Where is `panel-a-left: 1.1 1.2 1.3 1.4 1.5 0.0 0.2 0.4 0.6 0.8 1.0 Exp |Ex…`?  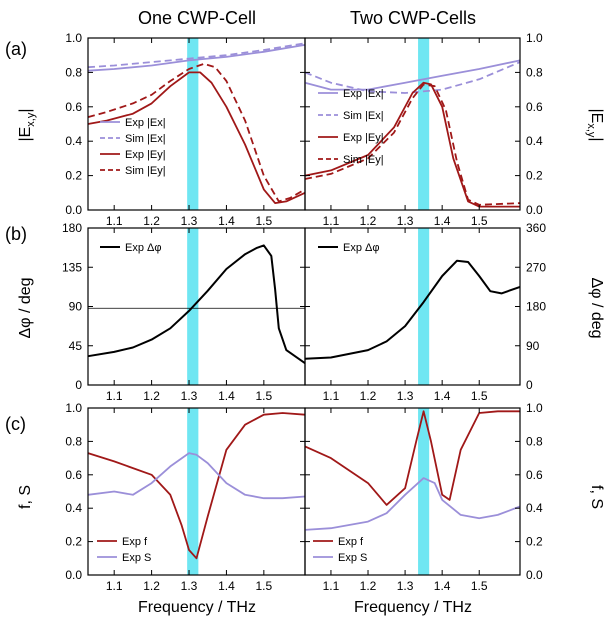 panel-a-left: 1.1 1.2 1.3 1.4 1.5 0.0 0.2 0.4 0.6 0.8 1.0 Exp |Ex… is located at coordinates (185, 129).